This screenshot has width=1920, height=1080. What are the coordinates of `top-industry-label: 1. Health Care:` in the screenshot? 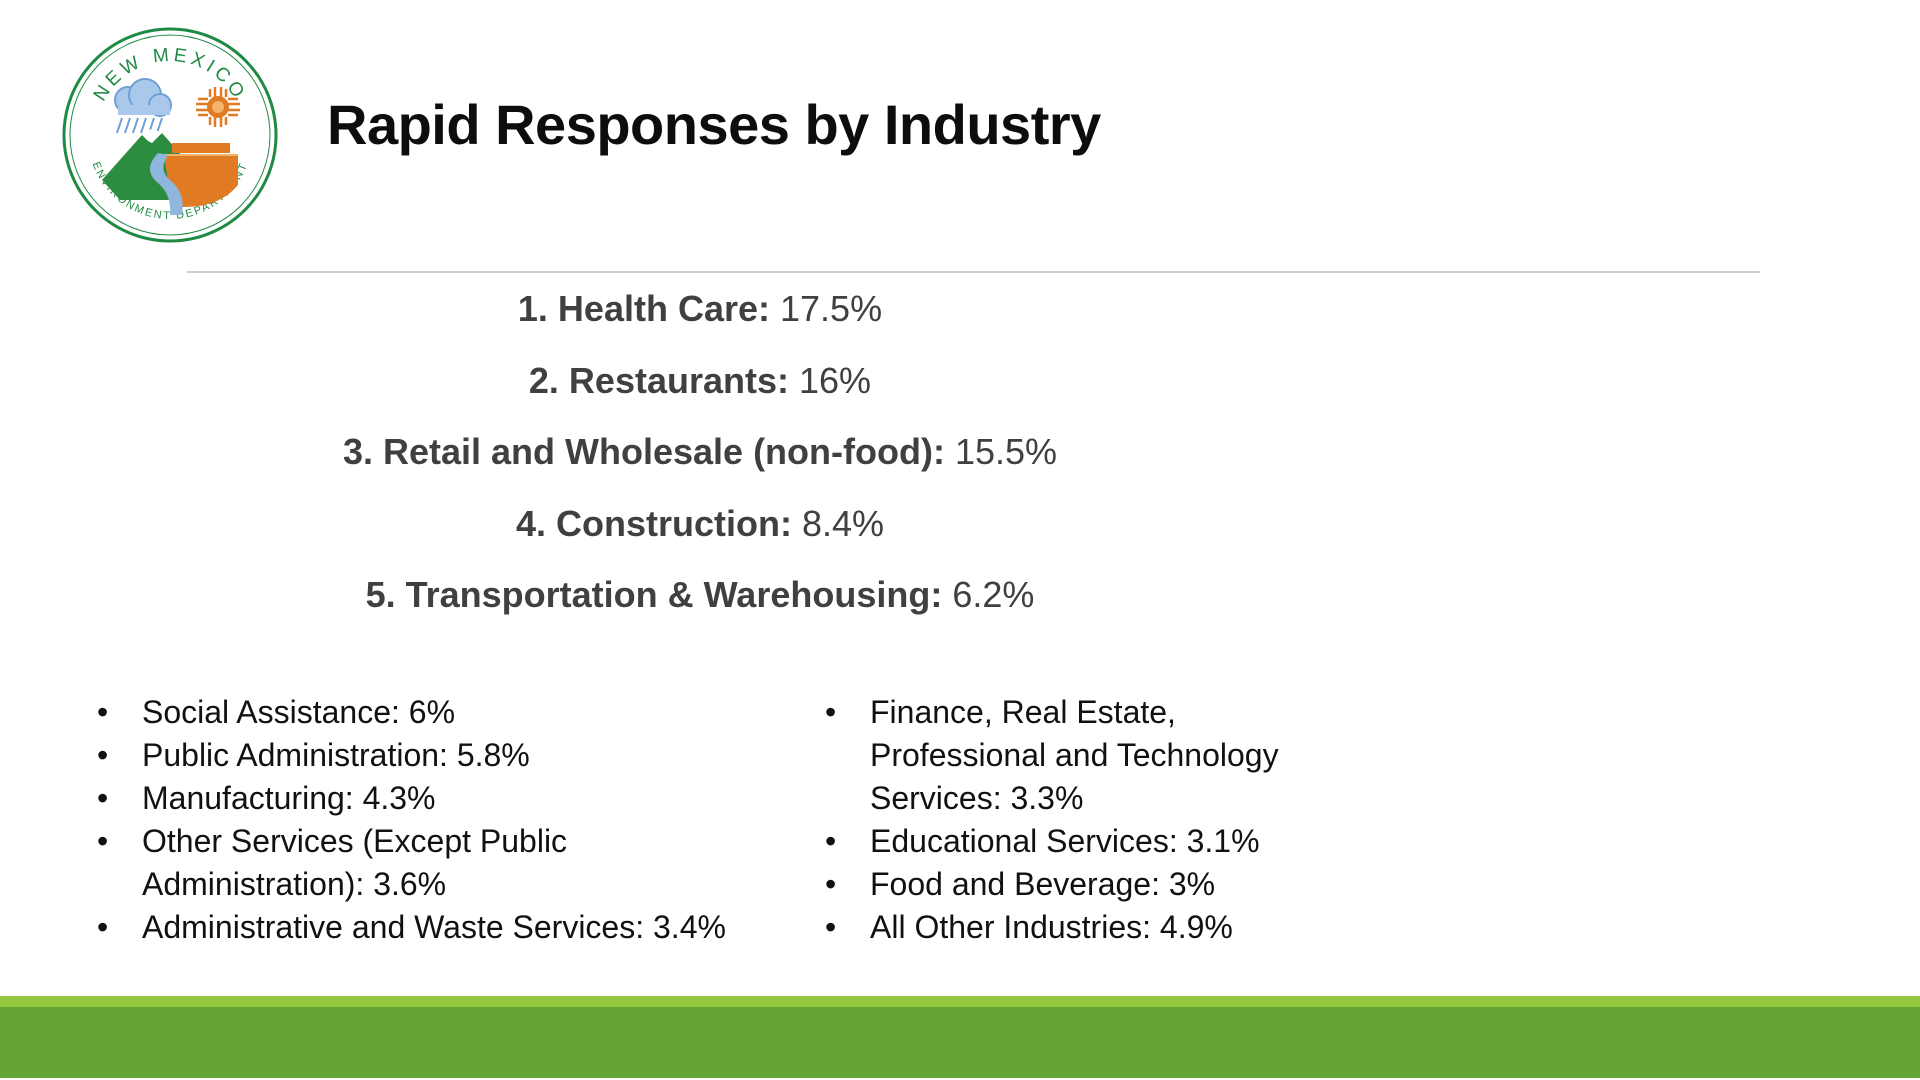 It's located at (643, 308).